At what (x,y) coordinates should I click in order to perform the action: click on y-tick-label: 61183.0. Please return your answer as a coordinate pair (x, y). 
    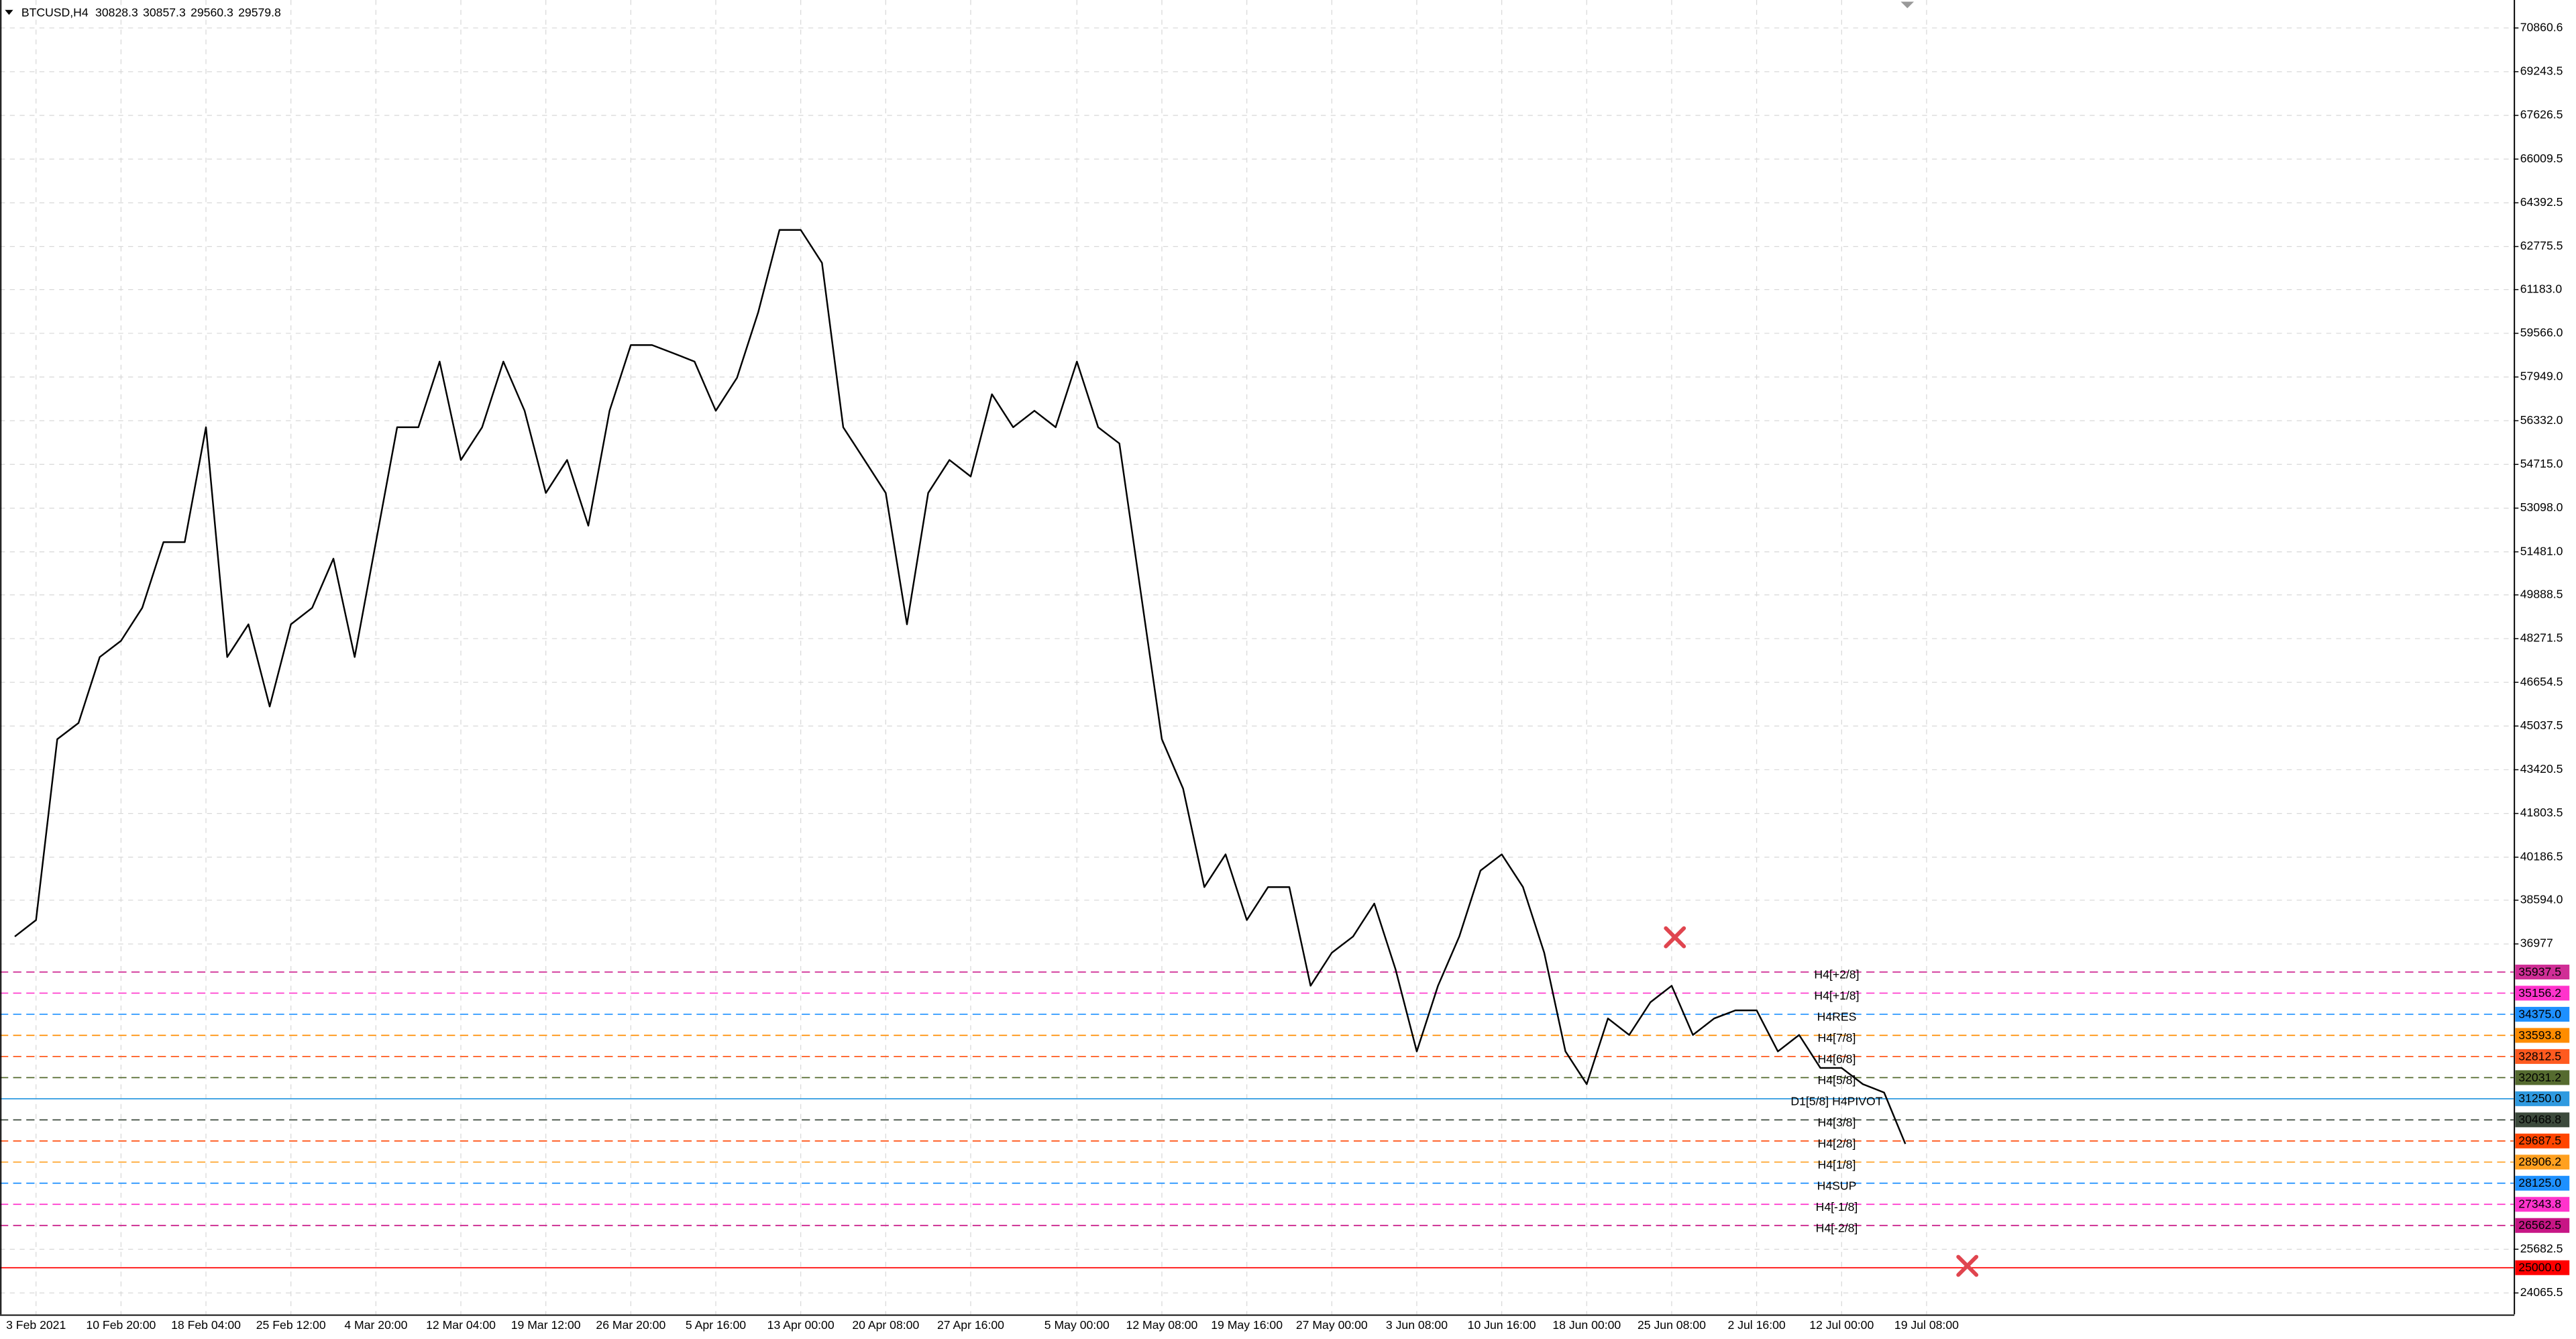
    Looking at the image, I should click on (2541, 288).